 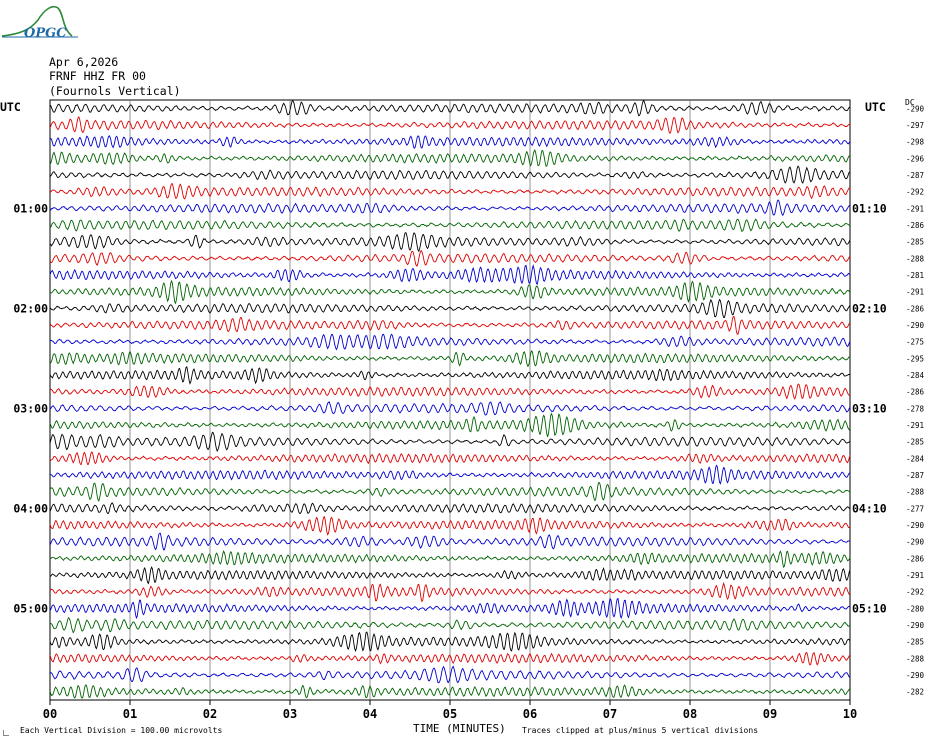 What do you see at coordinates (30, 508) in the screenshot?
I see `left-hour-label: 04:00` at bounding box center [30, 508].